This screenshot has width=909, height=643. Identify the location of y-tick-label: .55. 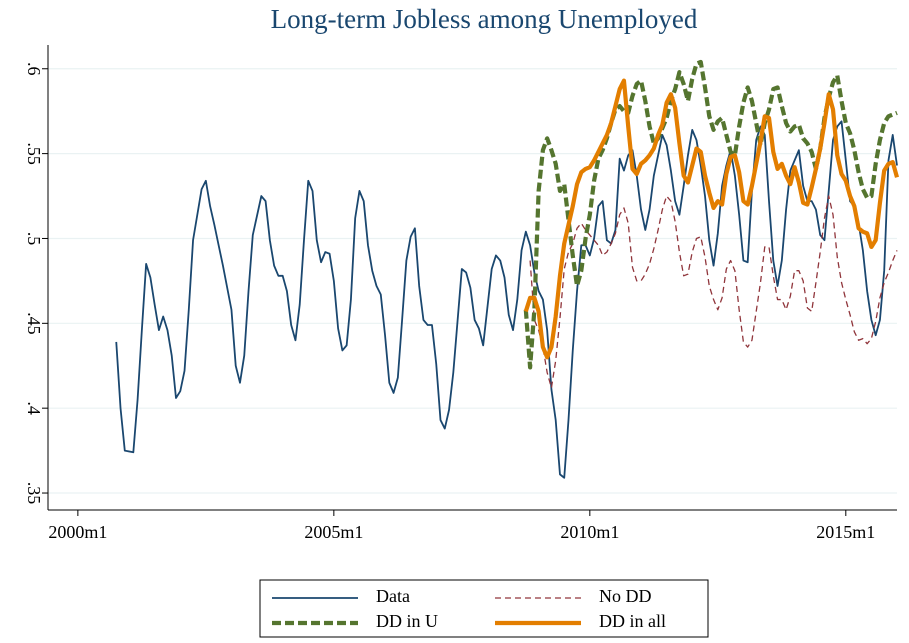
(34, 153).